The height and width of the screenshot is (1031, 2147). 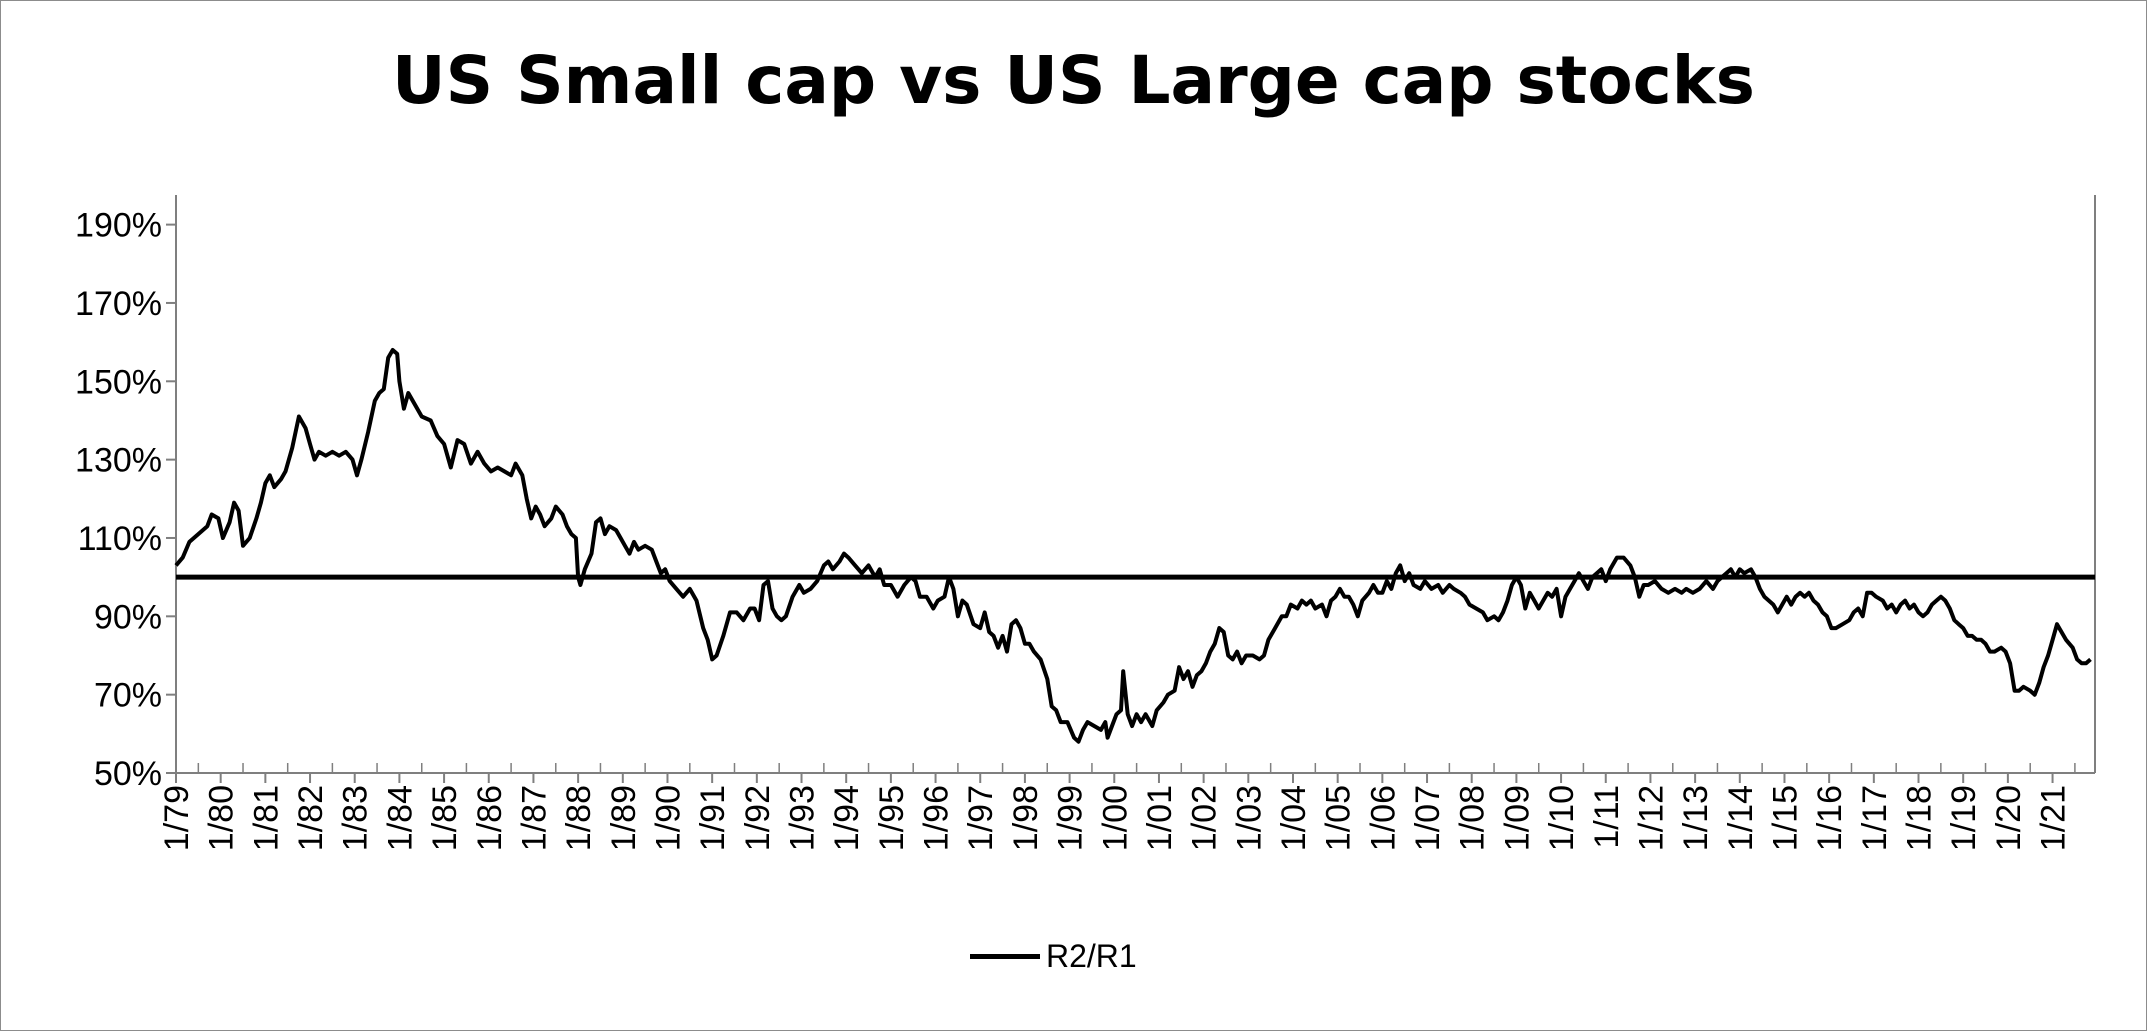 What do you see at coordinates (490, 818) in the screenshot?
I see `x-tick-label: 1/86` at bounding box center [490, 818].